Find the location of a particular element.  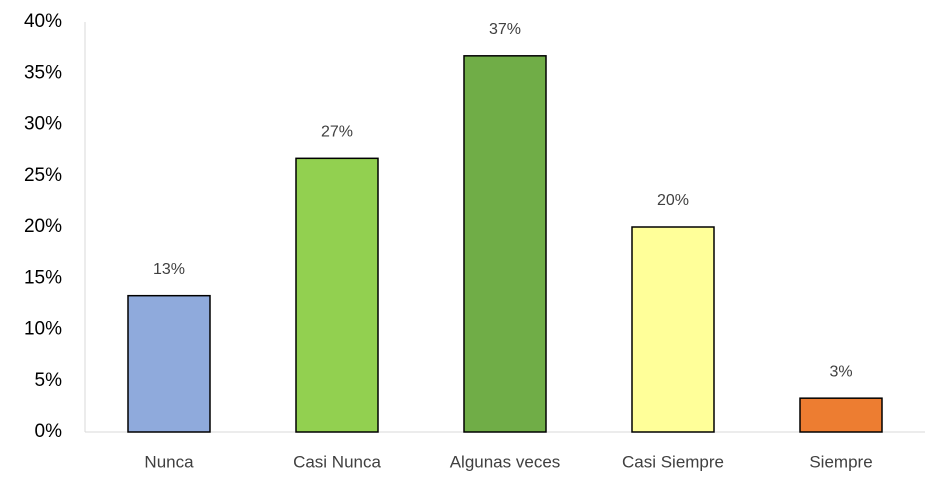

y-tick-label: 20% is located at coordinates (43, 226).